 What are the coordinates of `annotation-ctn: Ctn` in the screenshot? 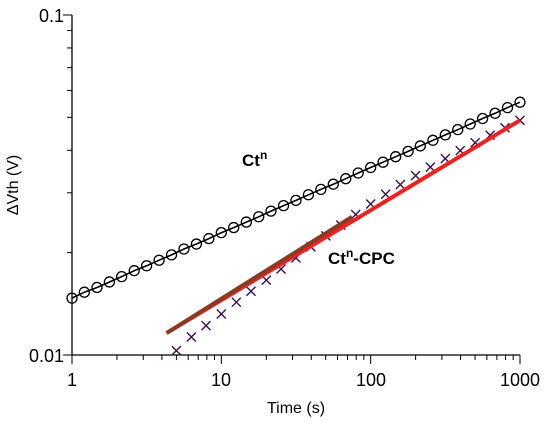 It's located at (254, 159).